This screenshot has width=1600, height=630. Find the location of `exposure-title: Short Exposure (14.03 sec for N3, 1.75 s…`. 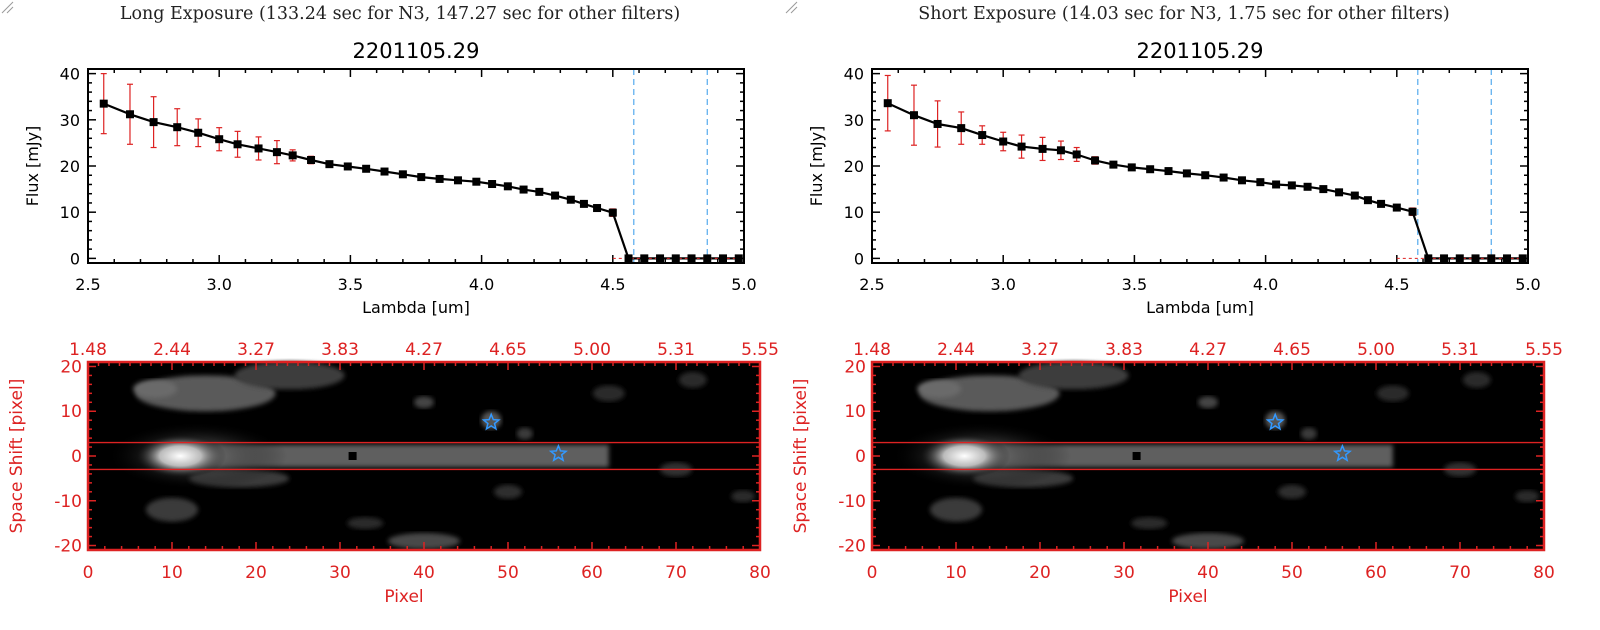

exposure-title: Short Exposure (14.03 sec for N3, 1.75 s… is located at coordinates (1184, 14).